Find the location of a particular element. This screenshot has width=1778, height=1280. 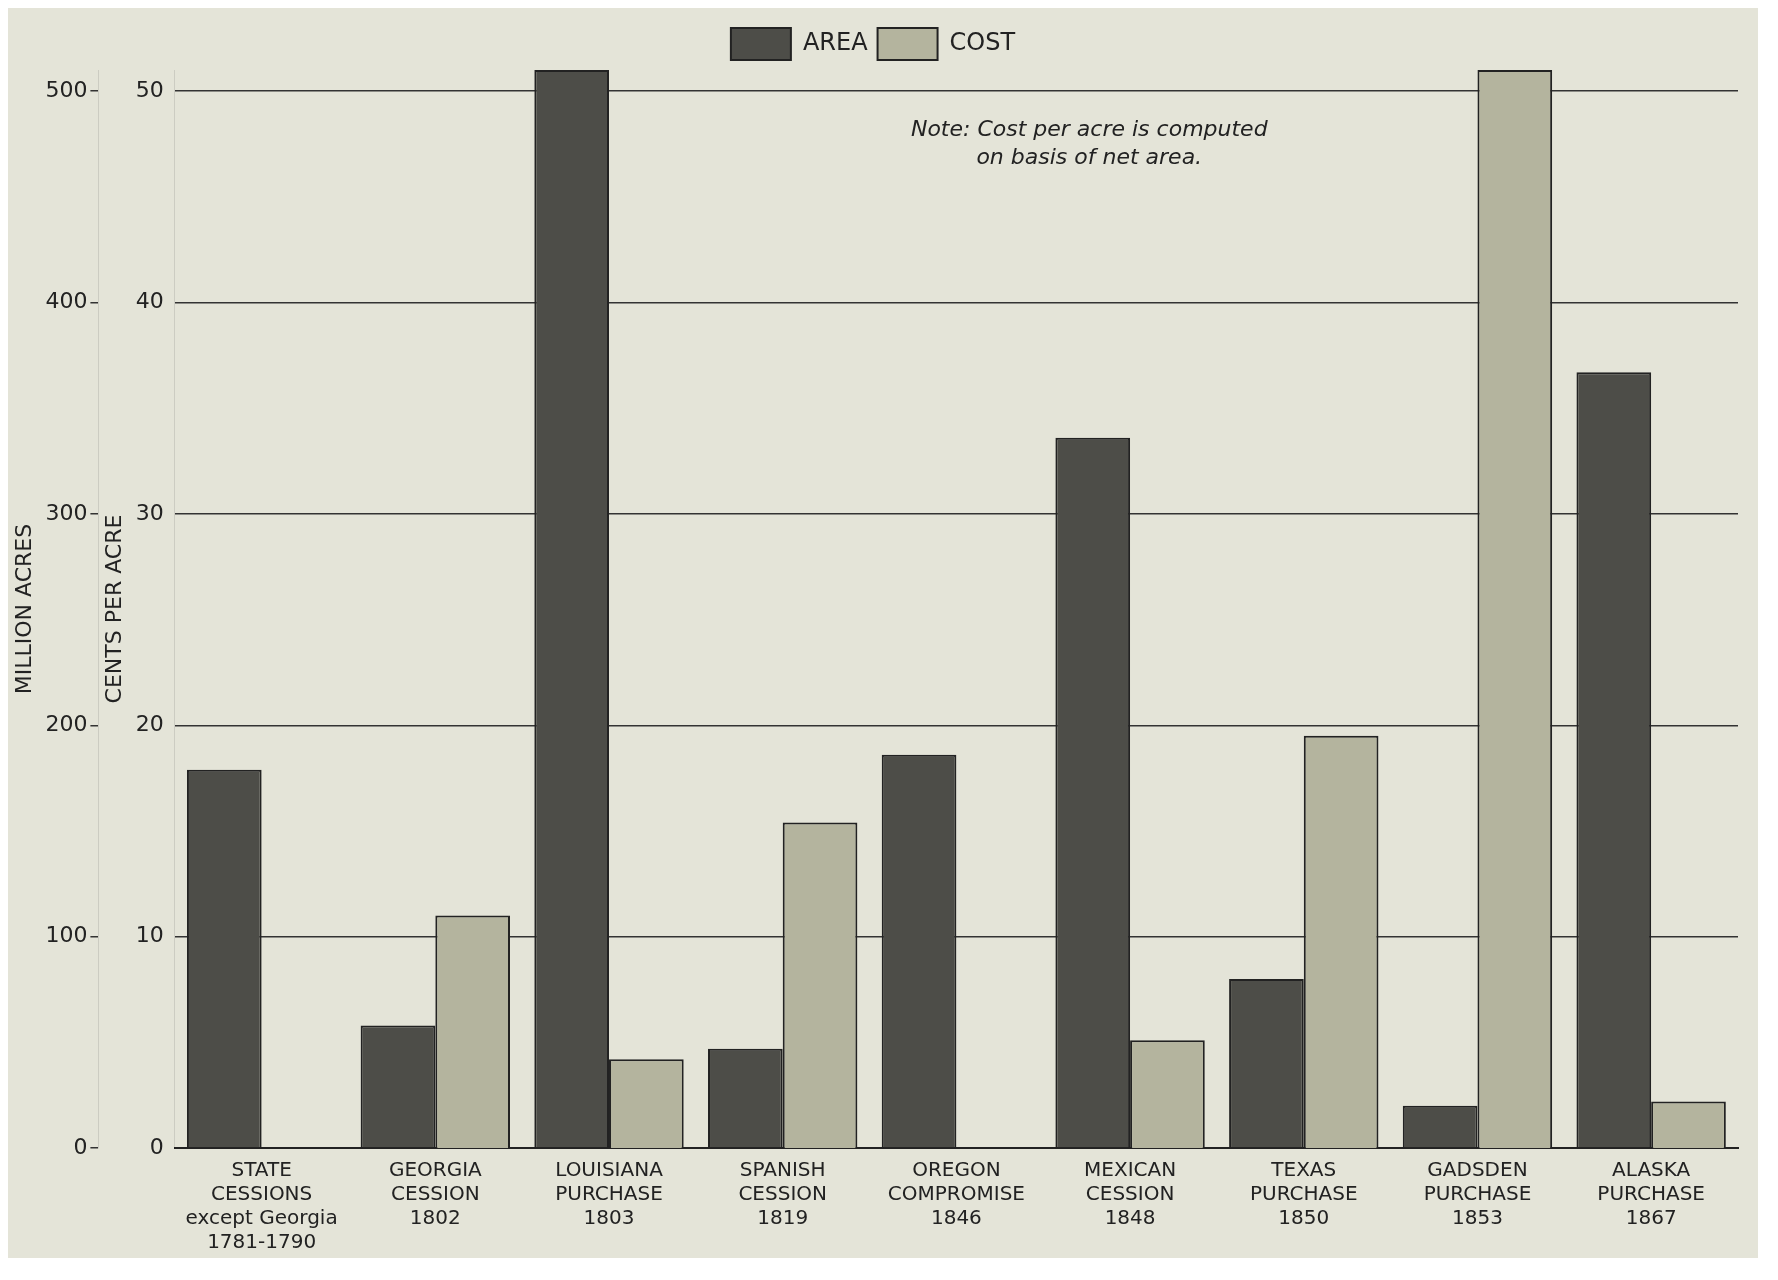

x-tick-label: TEXAS PURCHASE 1850 is located at coordinates (1303, 1193).